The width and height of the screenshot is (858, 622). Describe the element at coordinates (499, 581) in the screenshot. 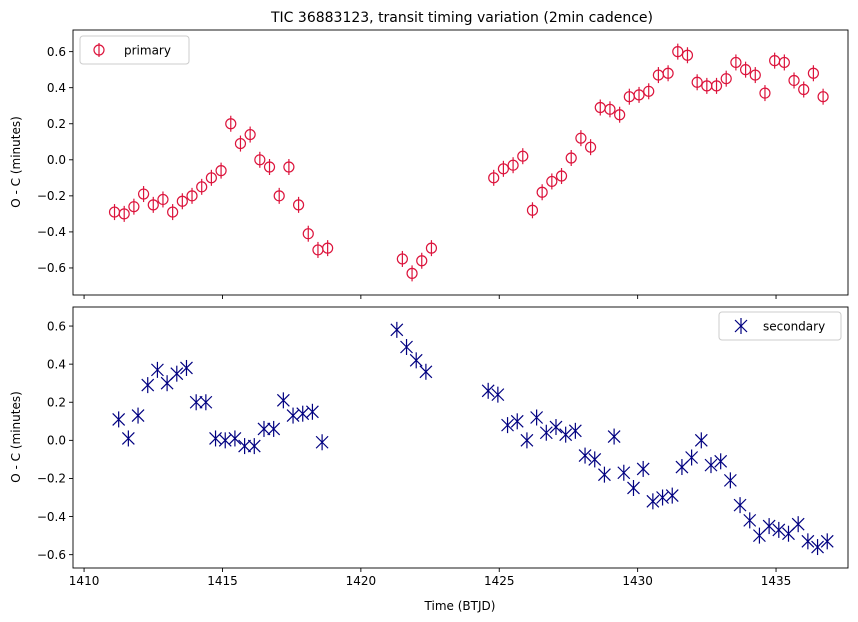

I see `secondary-x-tick-label: 1425` at that location.